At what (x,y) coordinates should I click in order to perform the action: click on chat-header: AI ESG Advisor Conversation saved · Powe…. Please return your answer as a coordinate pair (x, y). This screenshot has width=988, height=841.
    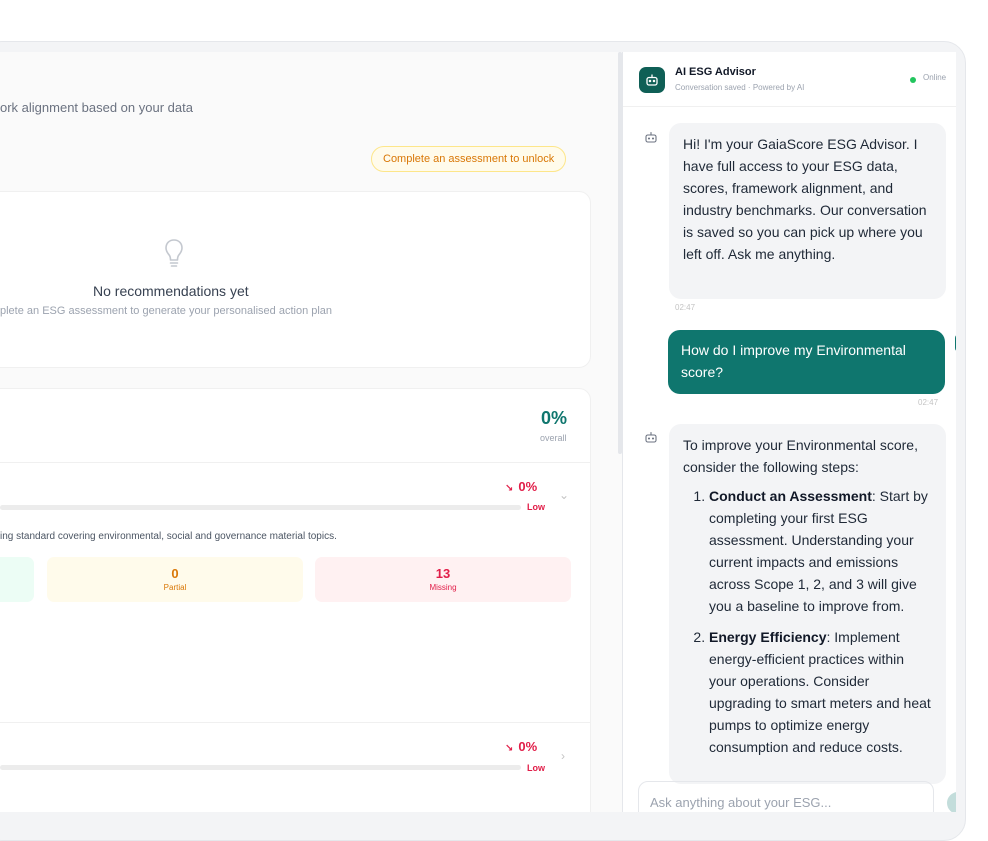
    Looking at the image, I should click on (789, 79).